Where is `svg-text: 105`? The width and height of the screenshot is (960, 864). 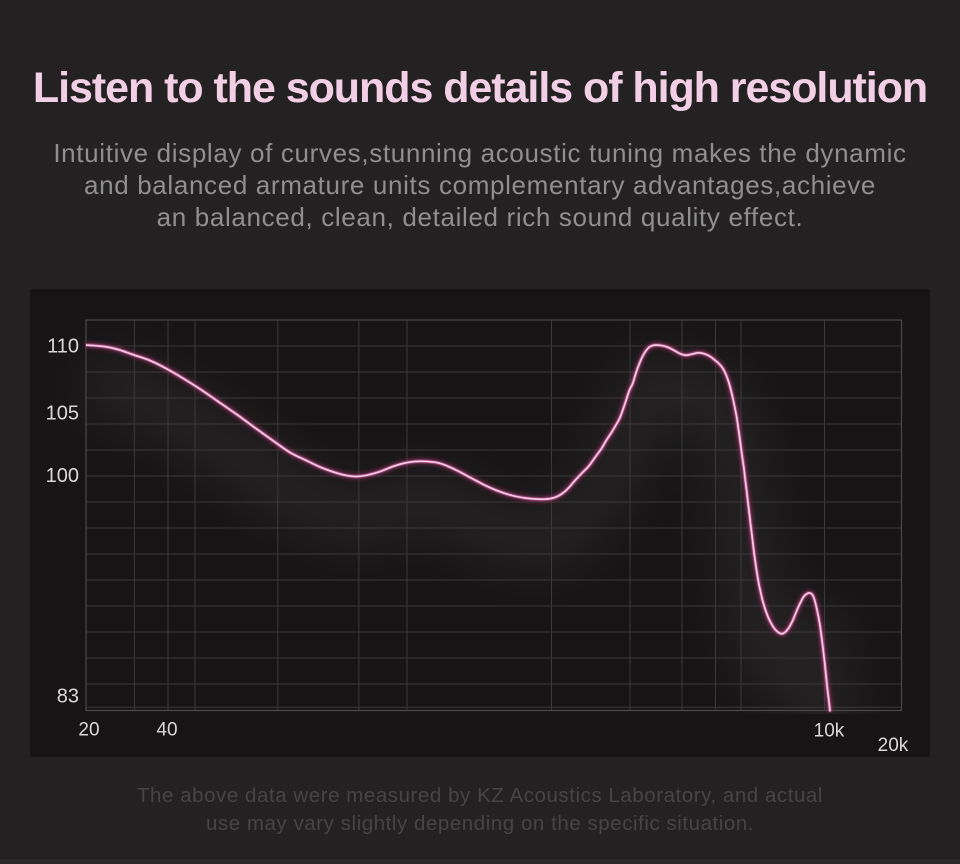
svg-text: 105 is located at coordinates (62, 414).